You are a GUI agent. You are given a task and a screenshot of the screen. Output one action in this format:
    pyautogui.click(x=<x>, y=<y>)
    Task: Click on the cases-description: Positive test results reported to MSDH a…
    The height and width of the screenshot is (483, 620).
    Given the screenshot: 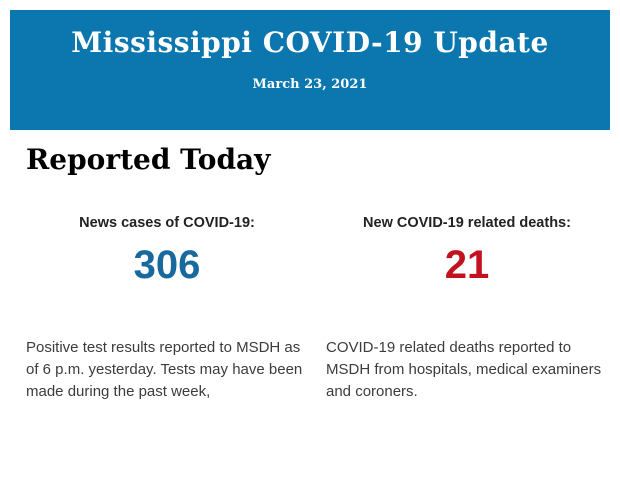 What is the action you would take?
    pyautogui.click(x=164, y=369)
    